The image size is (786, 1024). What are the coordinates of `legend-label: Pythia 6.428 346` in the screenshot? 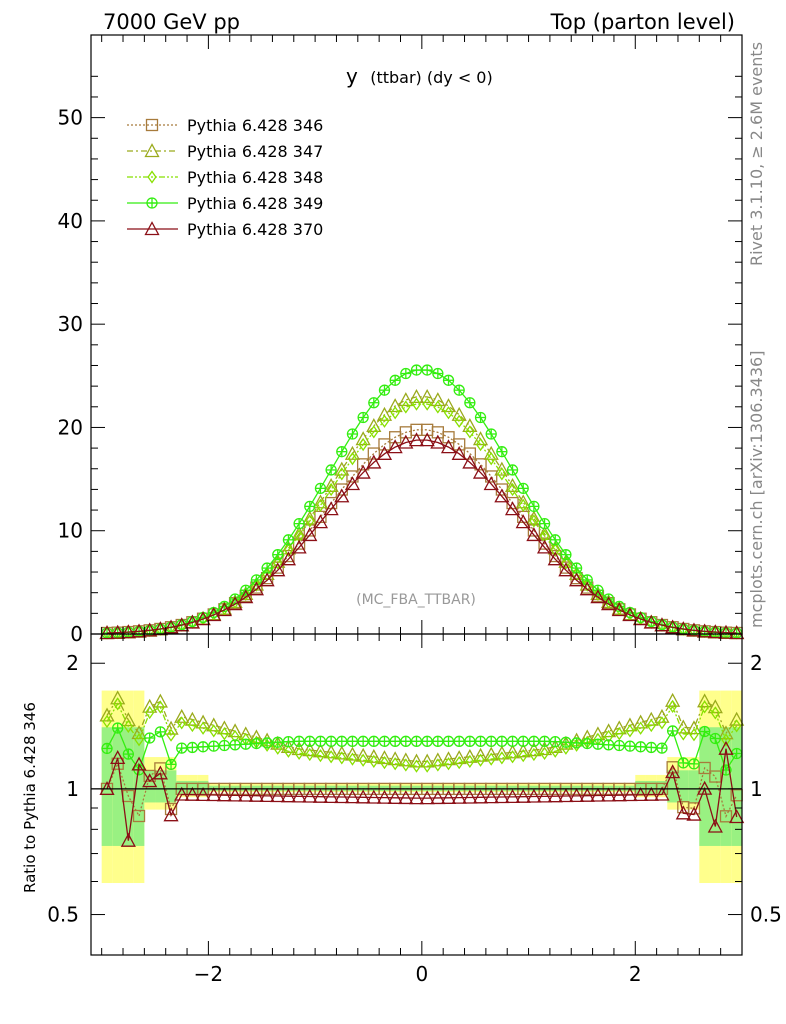 It's located at (255, 125).